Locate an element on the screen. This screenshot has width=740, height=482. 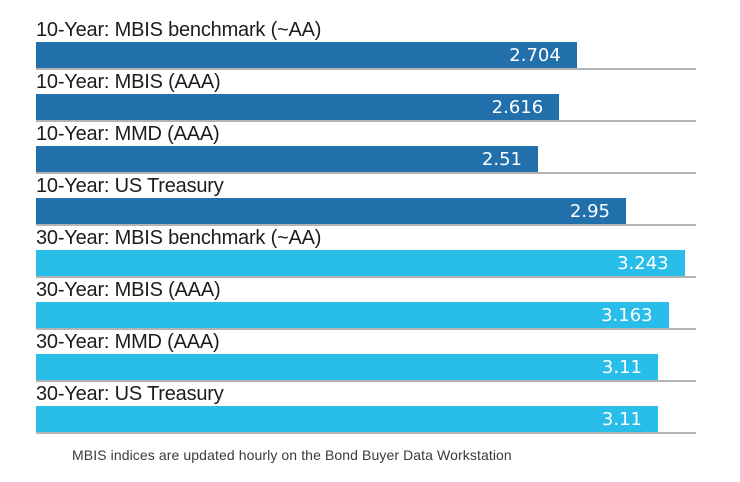
bar-category-label: 10-Year: MBIS (AAA) is located at coordinates (128, 82).